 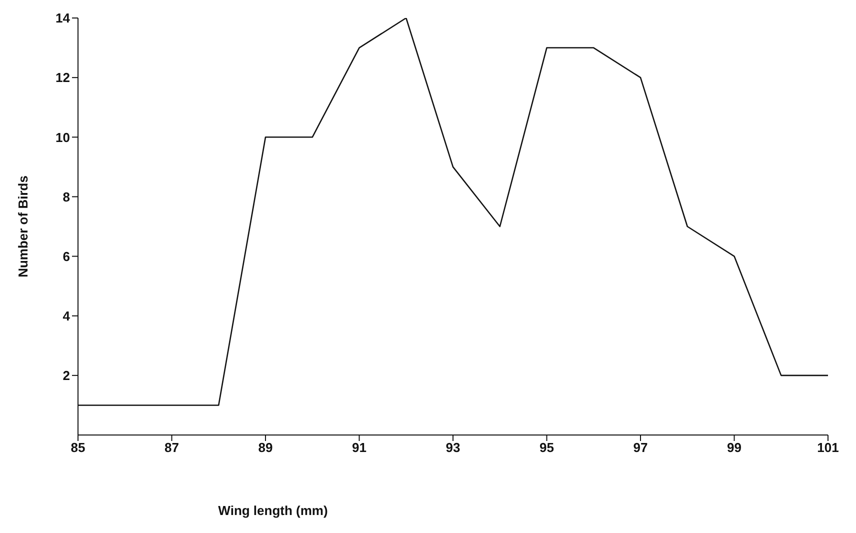 I want to click on x-tick-label: 99, so click(x=734, y=448).